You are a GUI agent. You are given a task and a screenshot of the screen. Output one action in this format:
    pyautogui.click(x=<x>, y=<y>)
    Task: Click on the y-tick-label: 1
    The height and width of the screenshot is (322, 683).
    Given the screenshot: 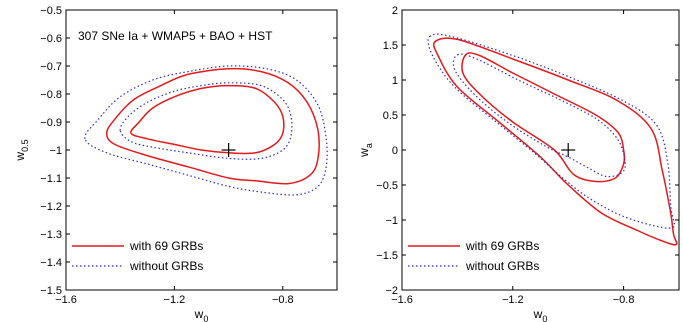 What is the action you would take?
    pyautogui.click(x=395, y=81)
    